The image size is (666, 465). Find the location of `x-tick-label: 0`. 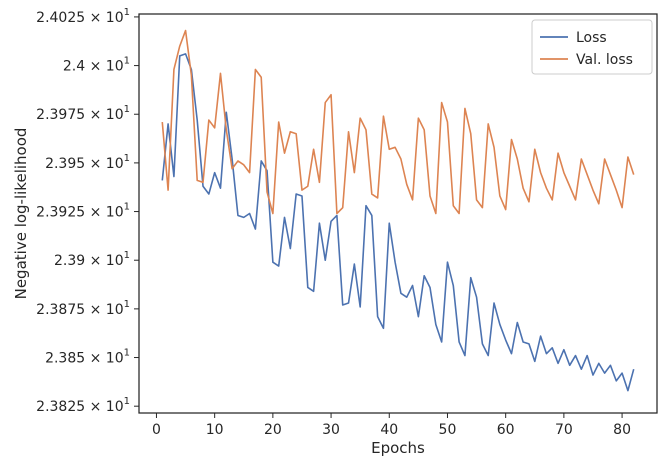

x-tick-label: 0 is located at coordinates (156, 430).